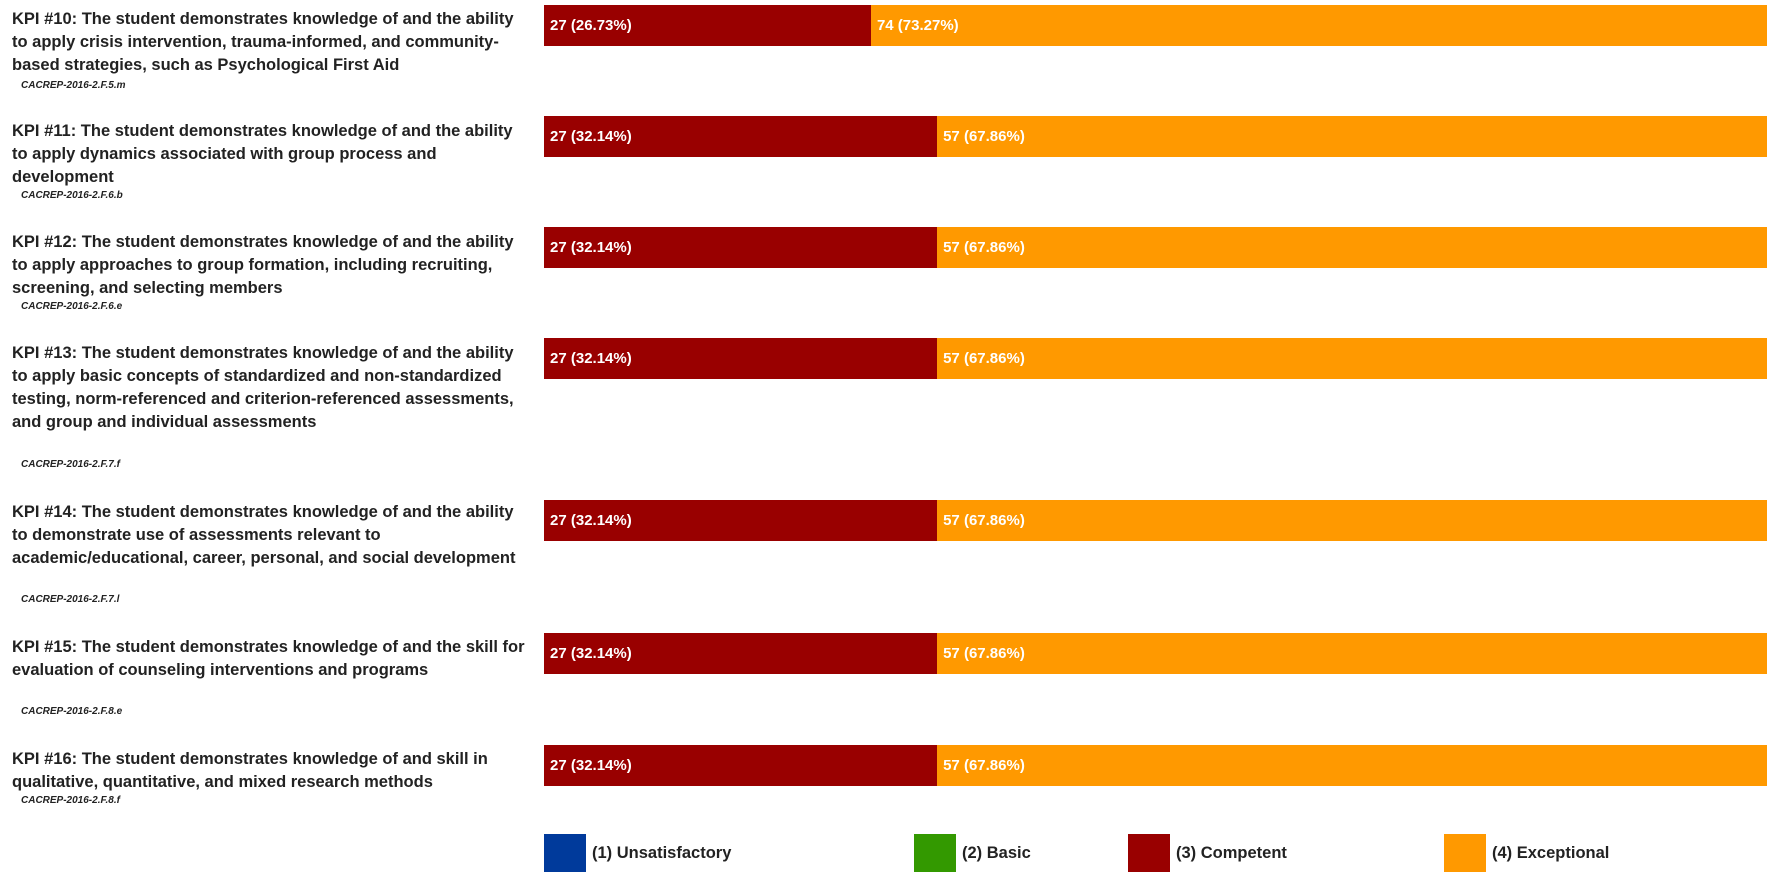 Image resolution: width=1767 pixels, height=872 pixels. I want to click on kpi-standard-code: CACREP-2016-2.F.7.f, so click(70, 464).